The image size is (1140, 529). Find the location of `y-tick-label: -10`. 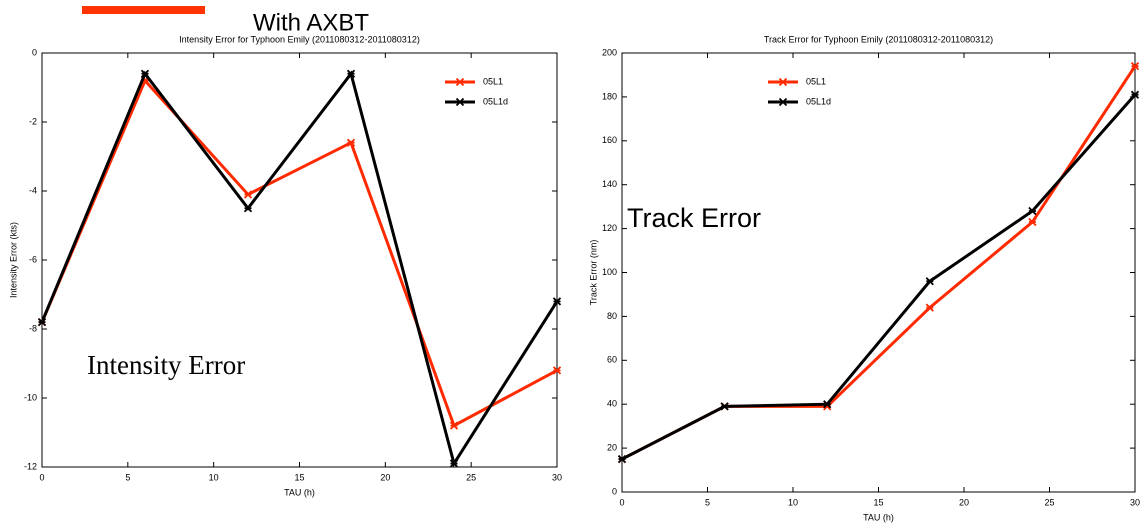

y-tick-label: -10 is located at coordinates (30, 397).